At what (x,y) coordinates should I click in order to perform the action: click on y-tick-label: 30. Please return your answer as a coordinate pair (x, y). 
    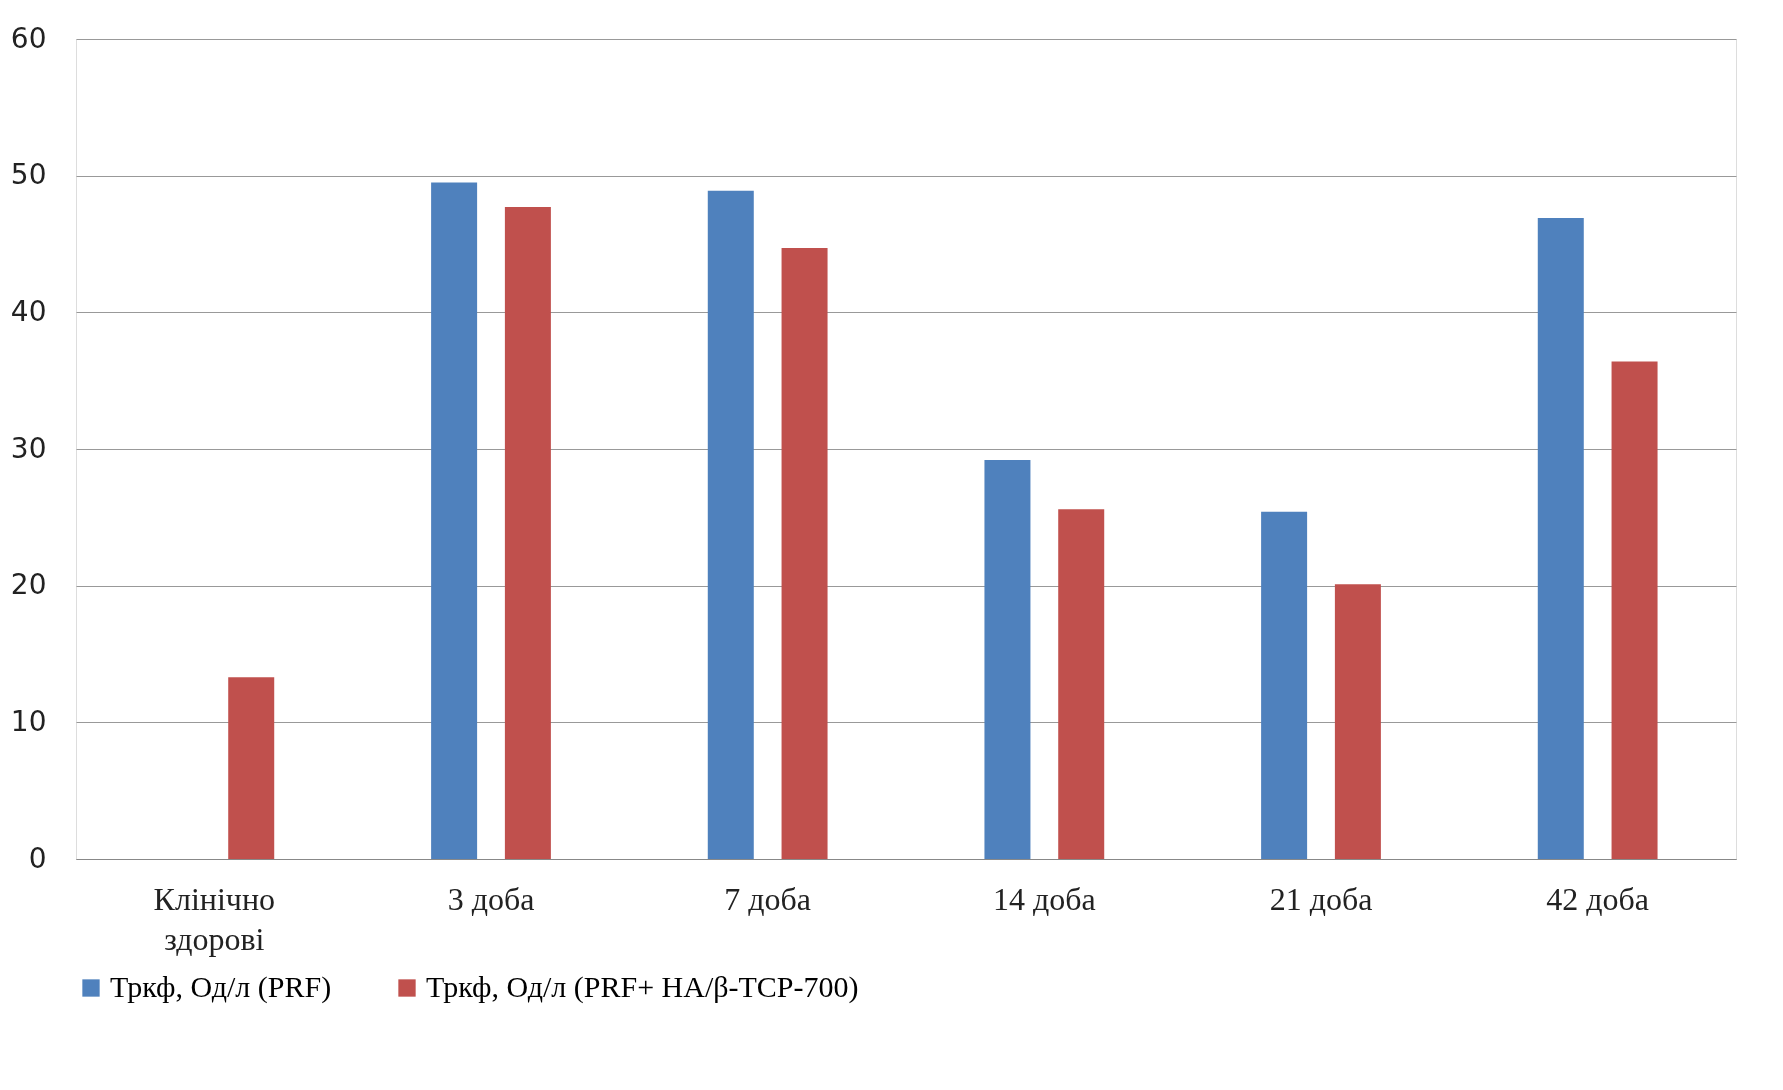
    Looking at the image, I should click on (28, 448).